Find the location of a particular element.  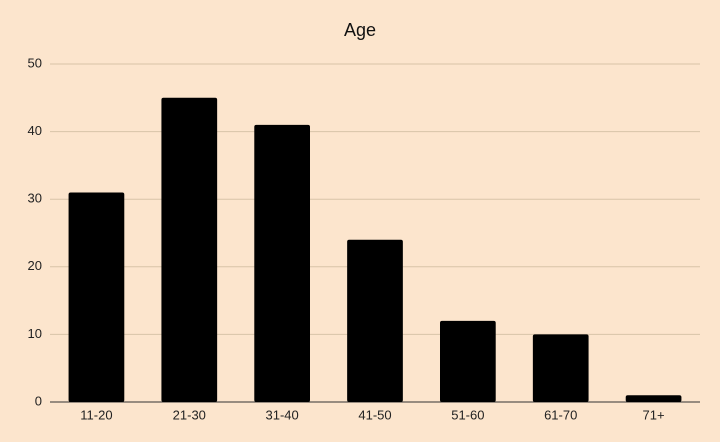

x-tick-label: 61-70 is located at coordinates (560, 414).